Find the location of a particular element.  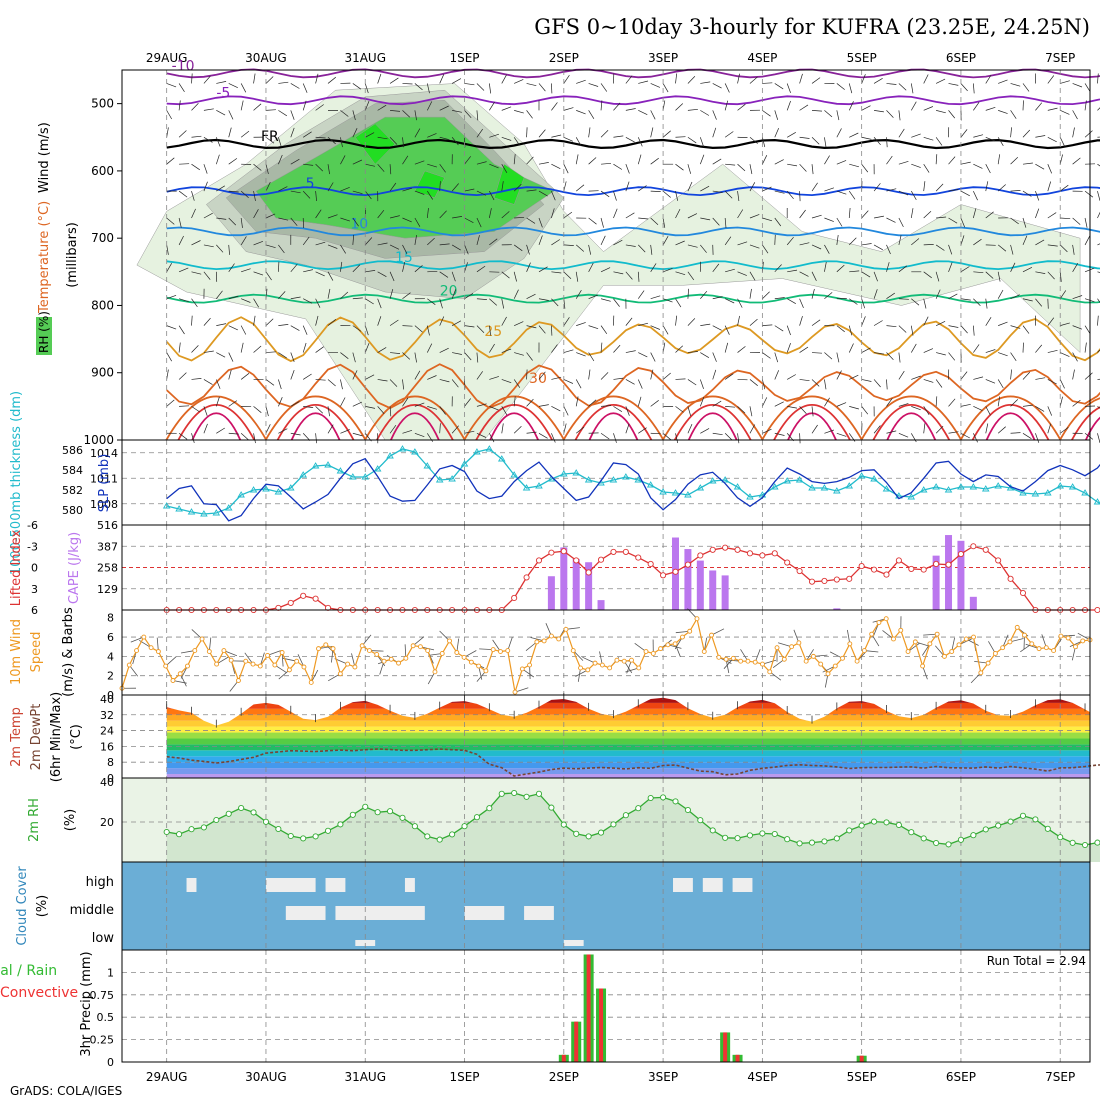

bottom-date-label: 7SEP is located at coordinates (1060, 1077).